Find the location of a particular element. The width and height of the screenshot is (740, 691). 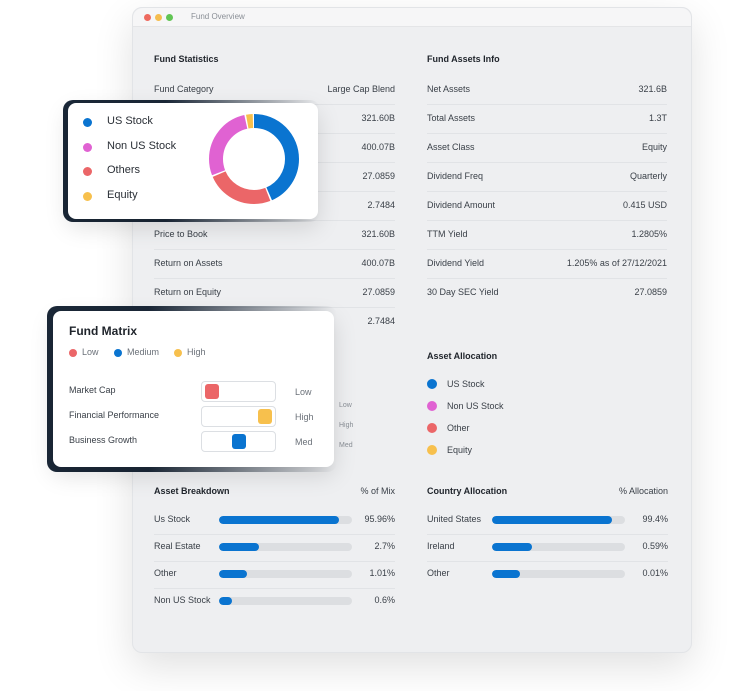

bar-row-label: Real Estate is located at coordinates (177, 546).